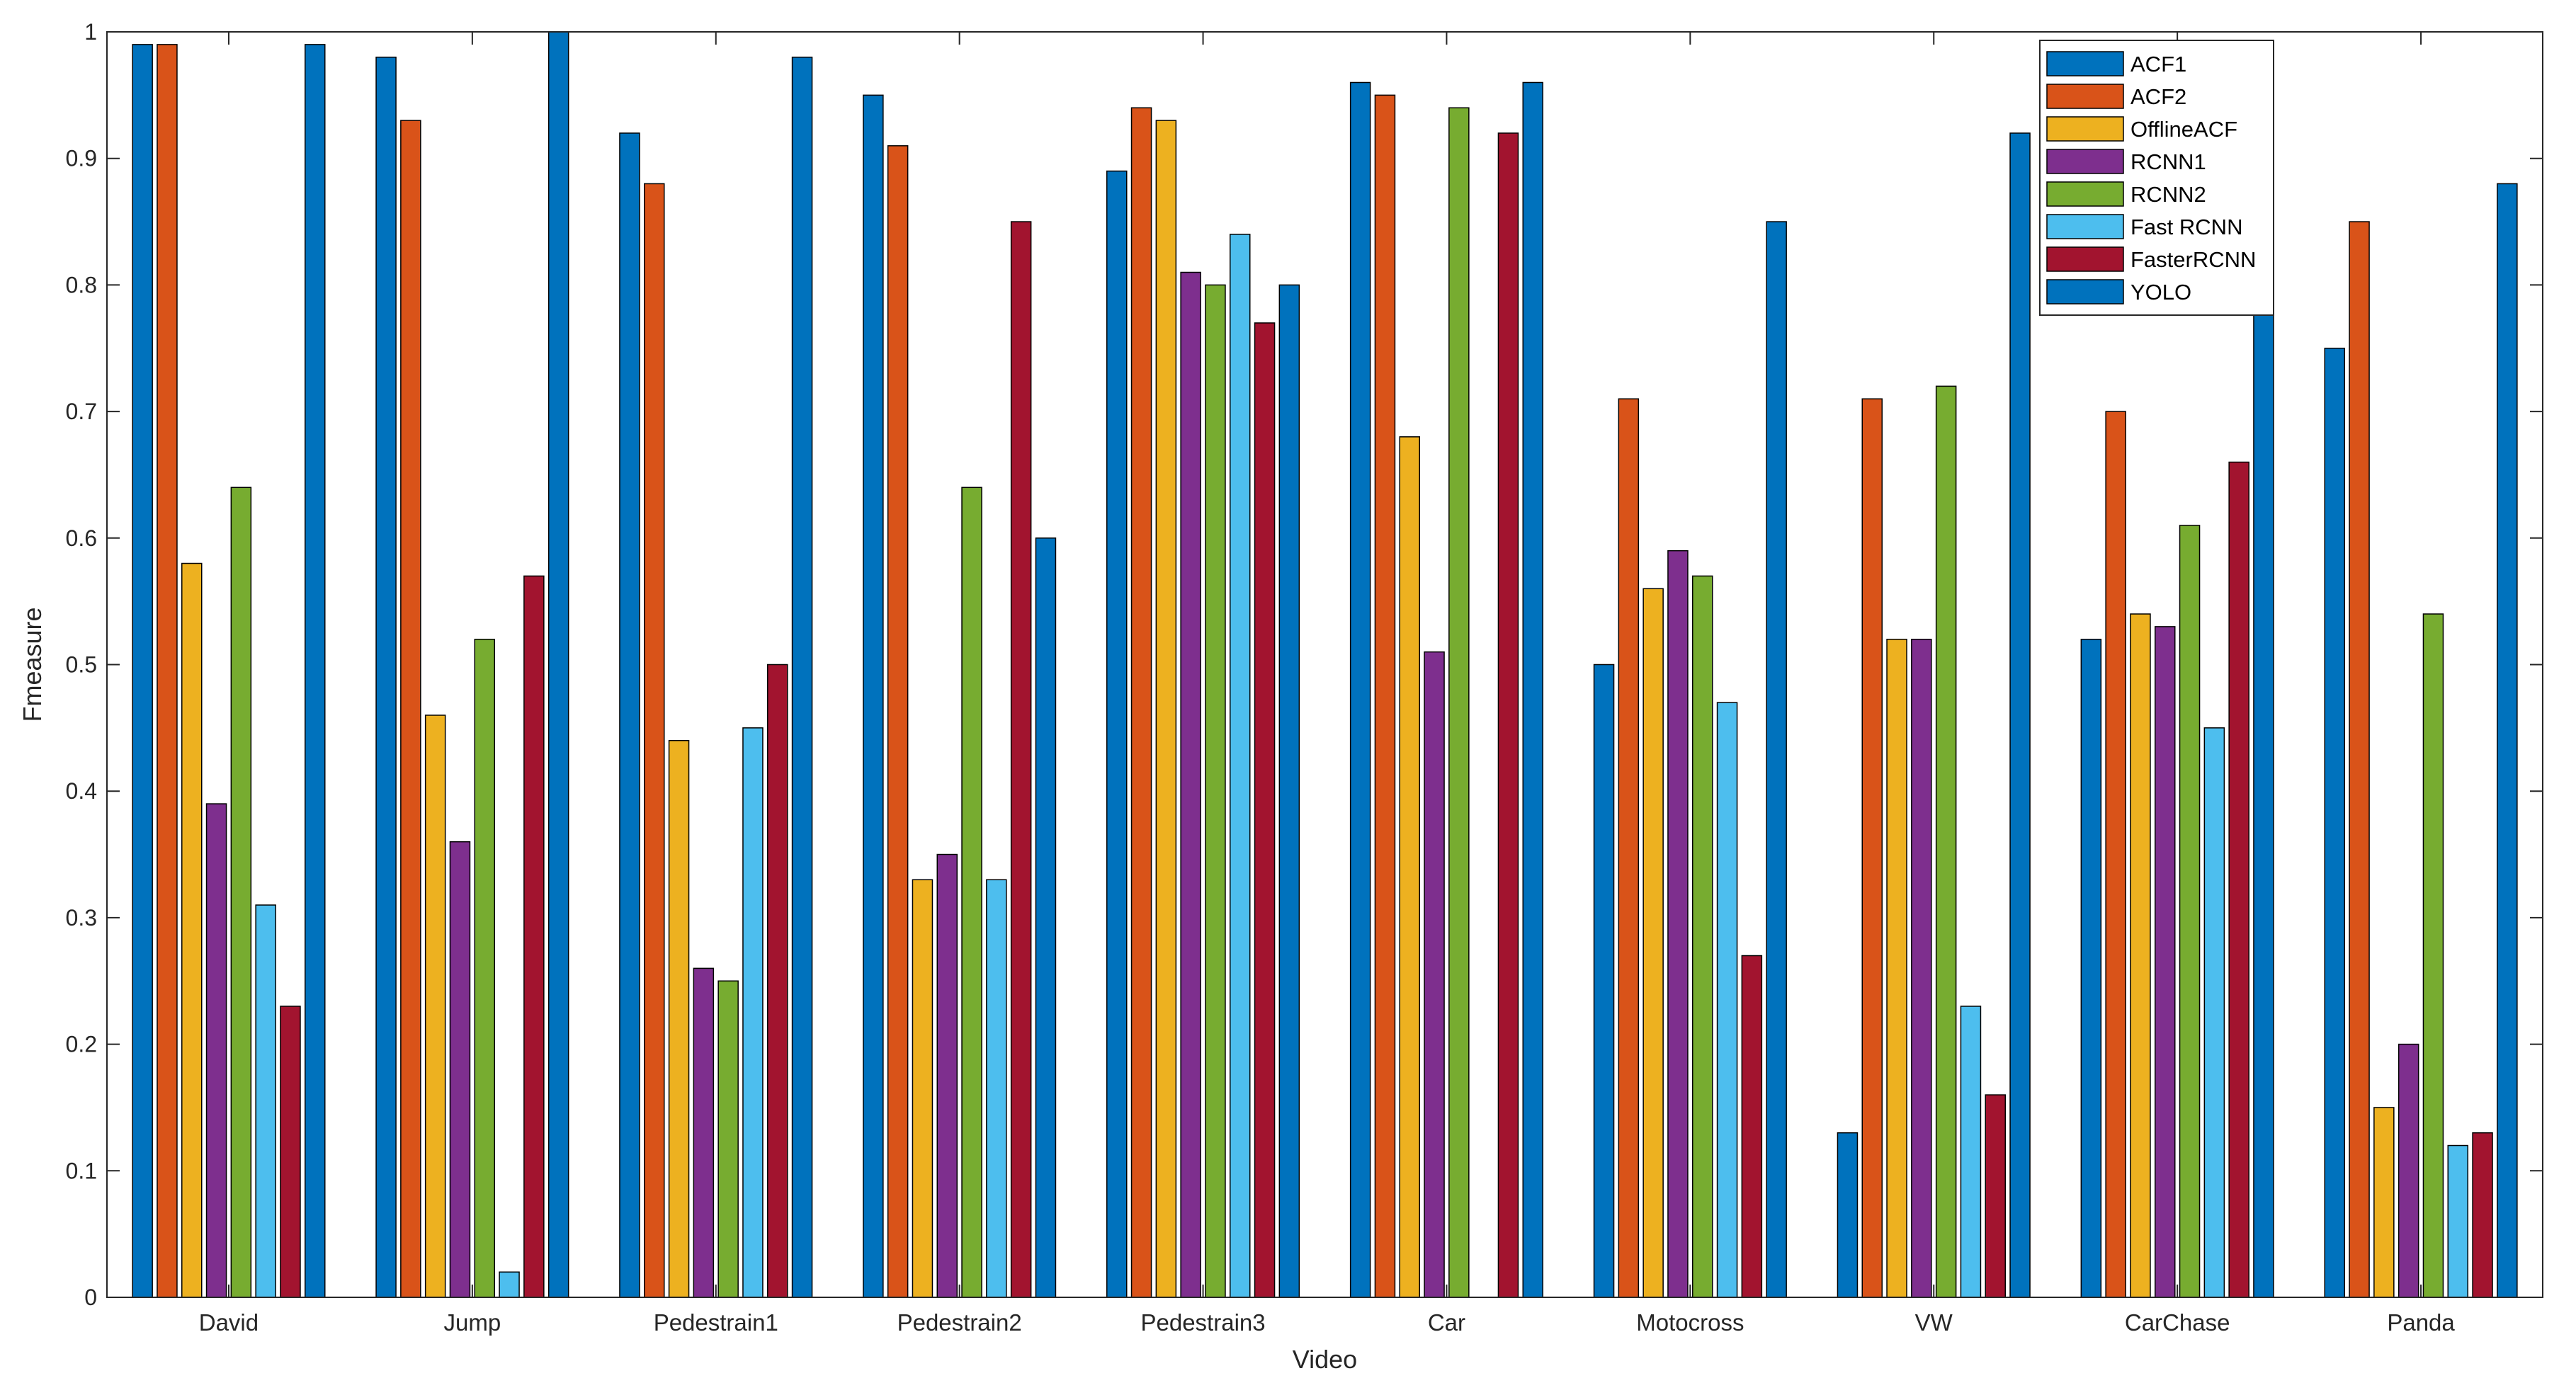 This screenshot has width=2576, height=1400. I want to click on bar-fasterrcnn-carchase, so click(2238, 879).